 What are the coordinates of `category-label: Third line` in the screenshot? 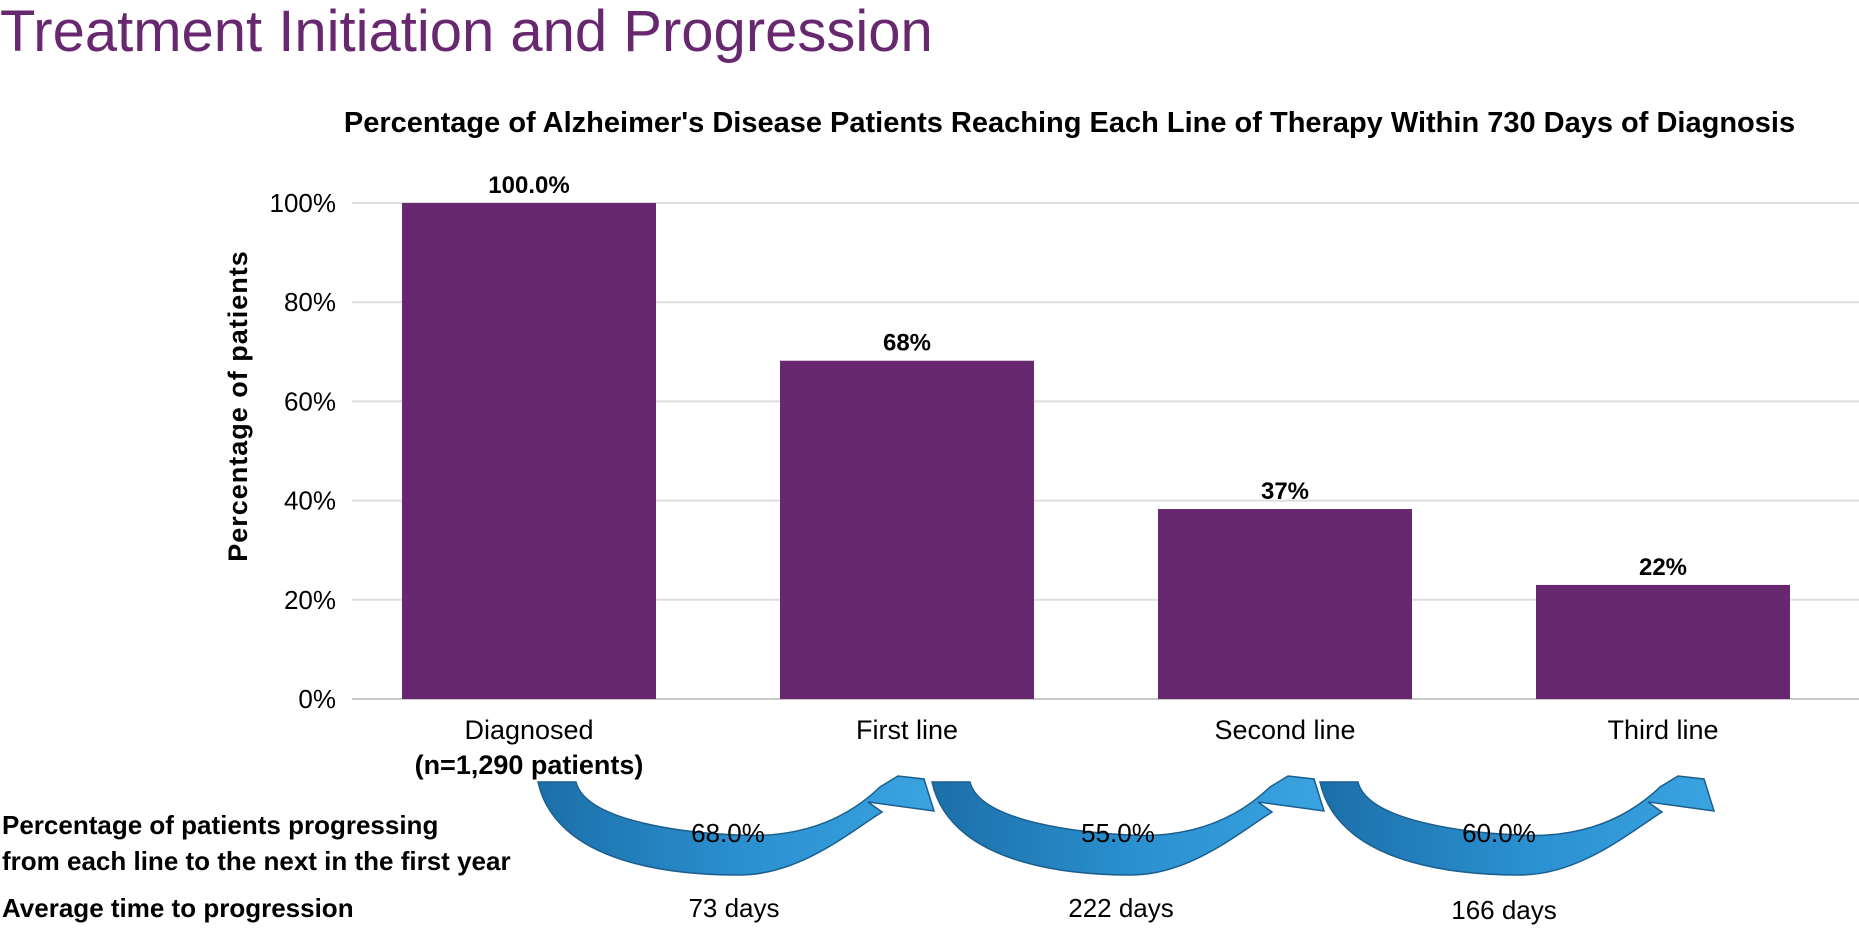 It's located at (1662, 730).